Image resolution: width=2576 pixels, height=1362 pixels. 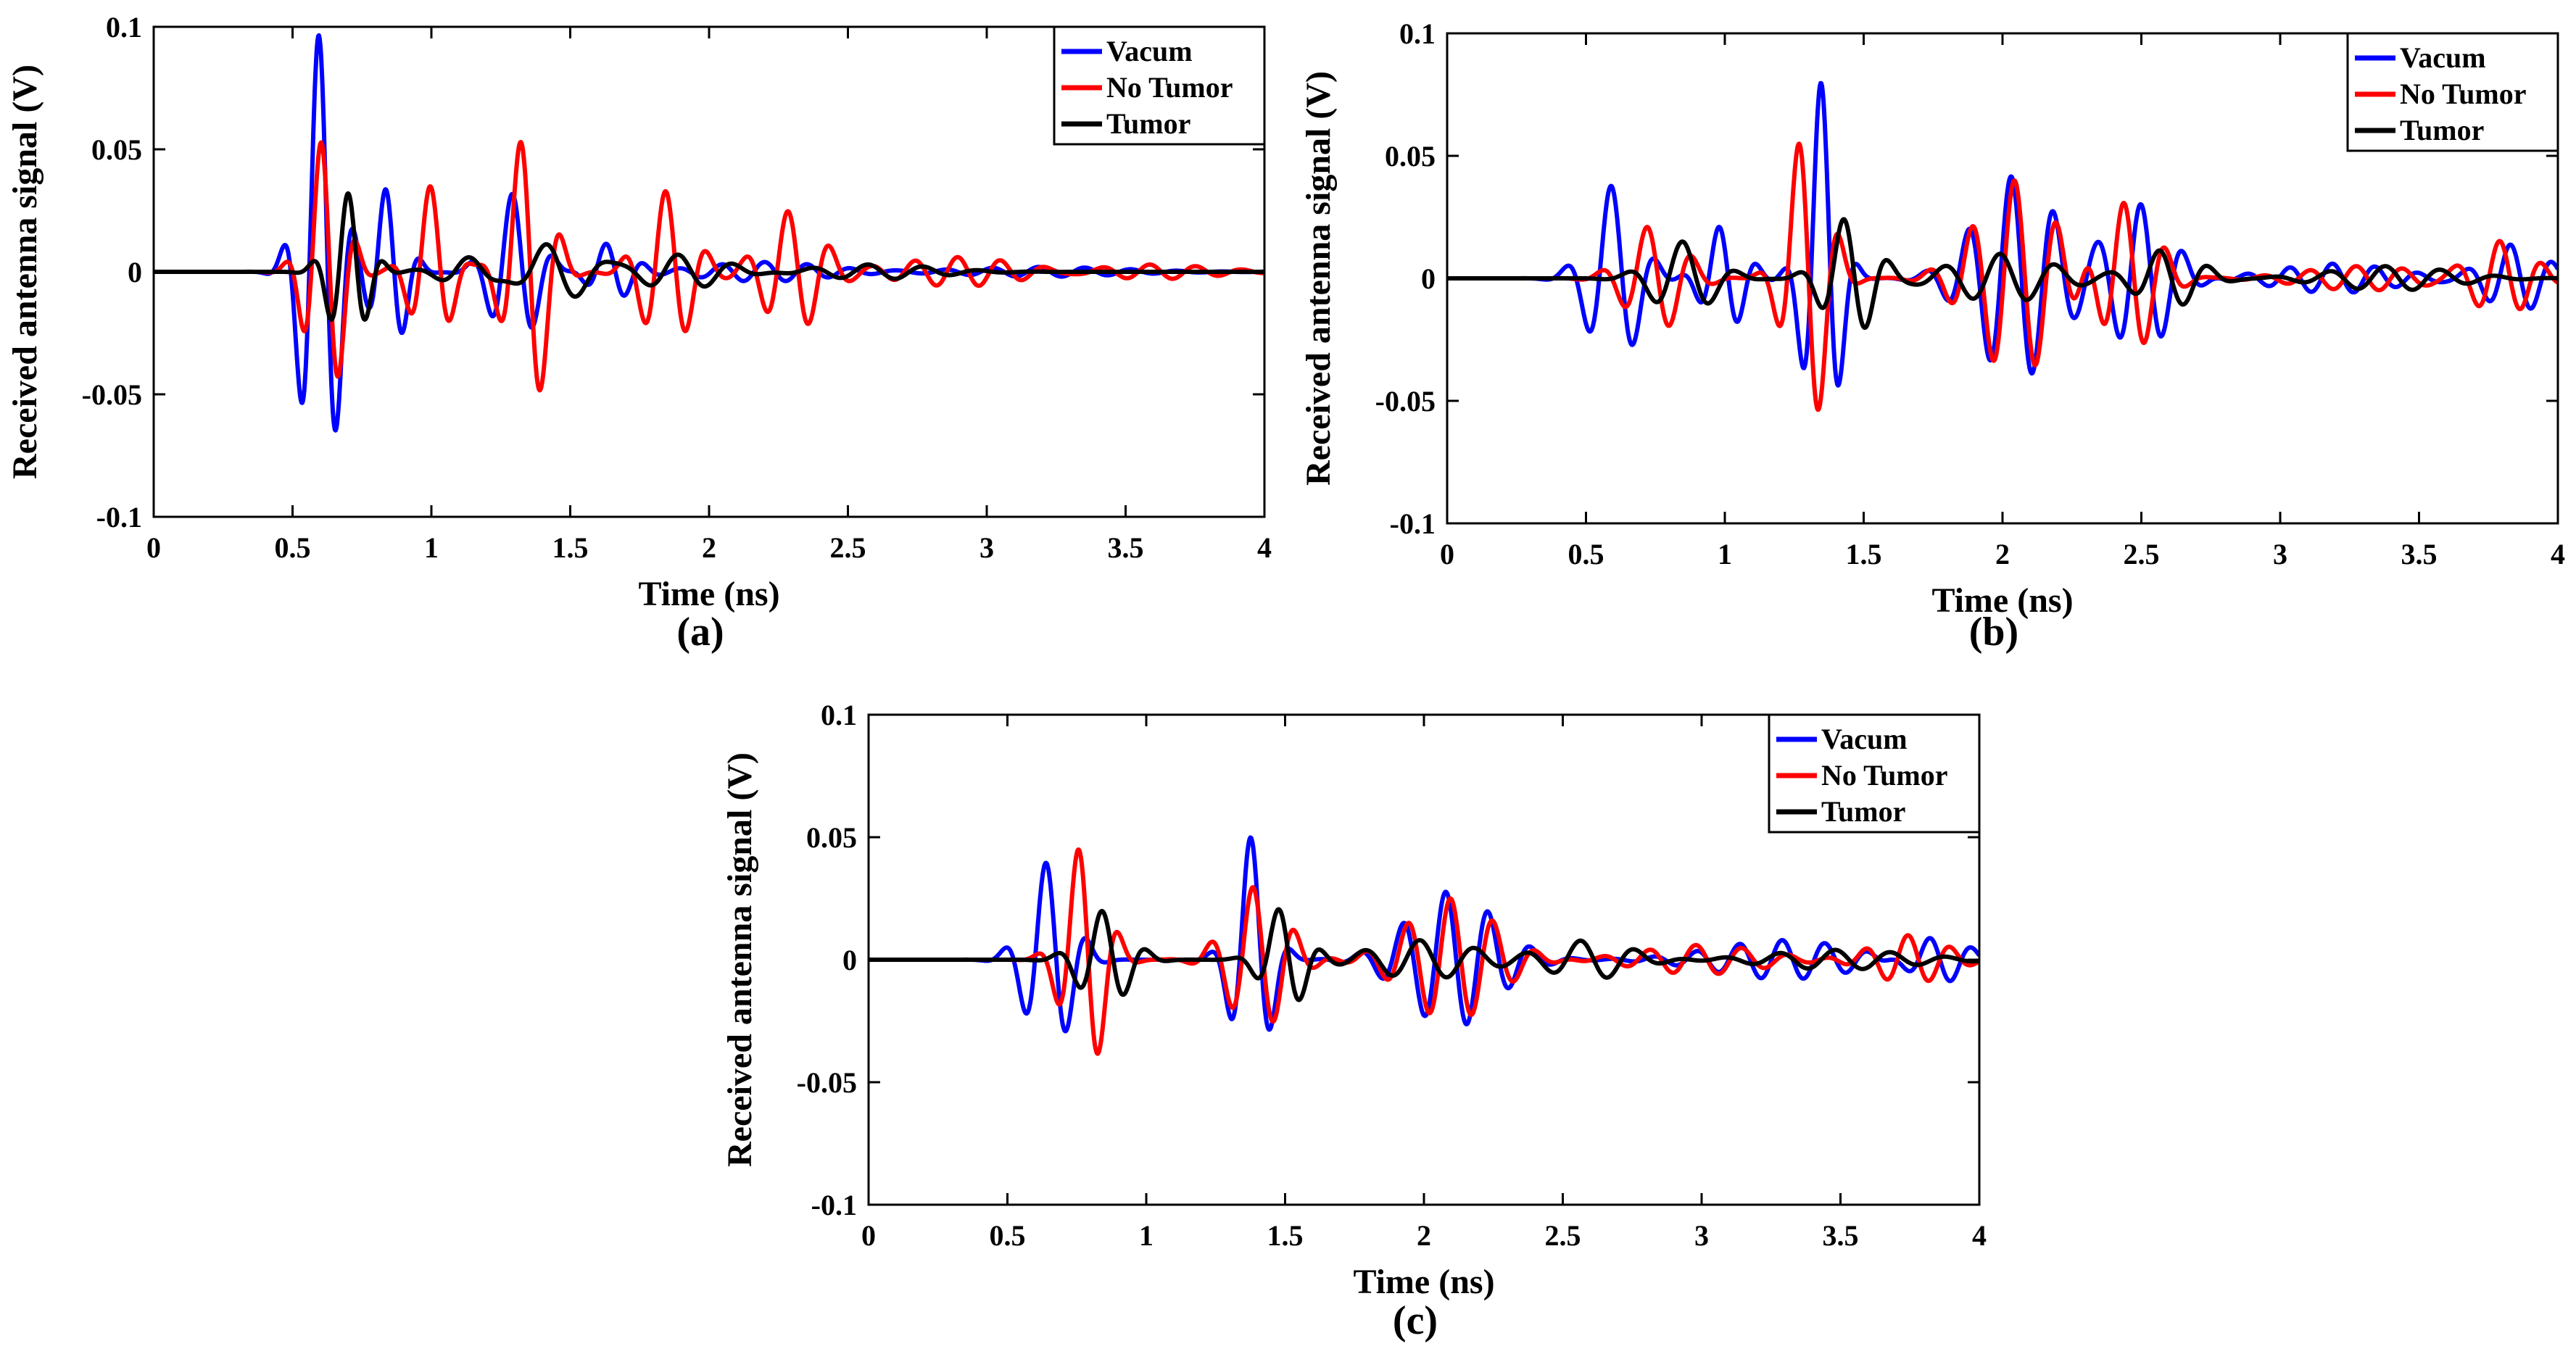 What do you see at coordinates (1415, 1320) in the screenshot?
I see `panel-label: (c)` at bounding box center [1415, 1320].